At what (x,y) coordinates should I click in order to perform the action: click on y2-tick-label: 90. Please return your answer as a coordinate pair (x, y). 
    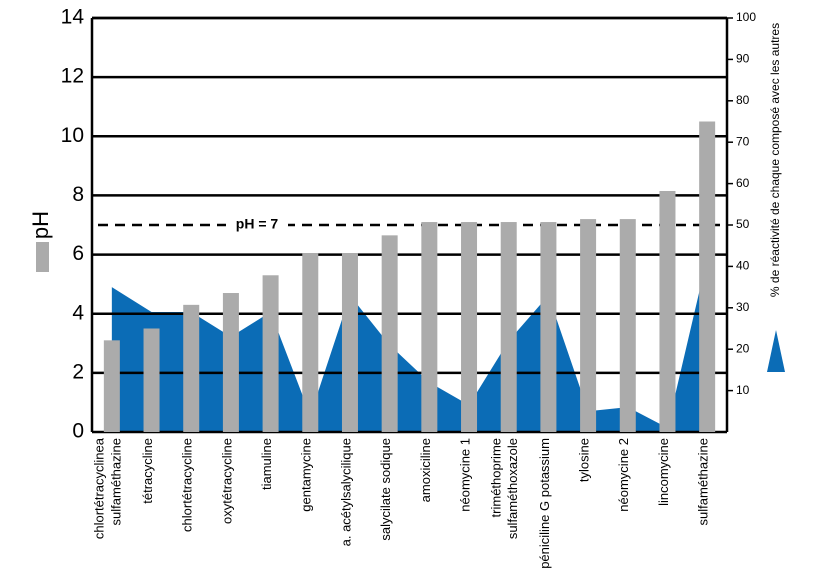
    Looking at the image, I should click on (743, 59).